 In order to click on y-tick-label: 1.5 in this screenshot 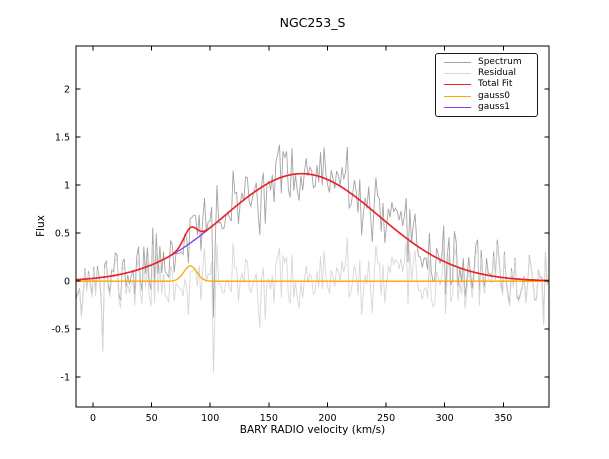, I will do `click(62, 138)`.